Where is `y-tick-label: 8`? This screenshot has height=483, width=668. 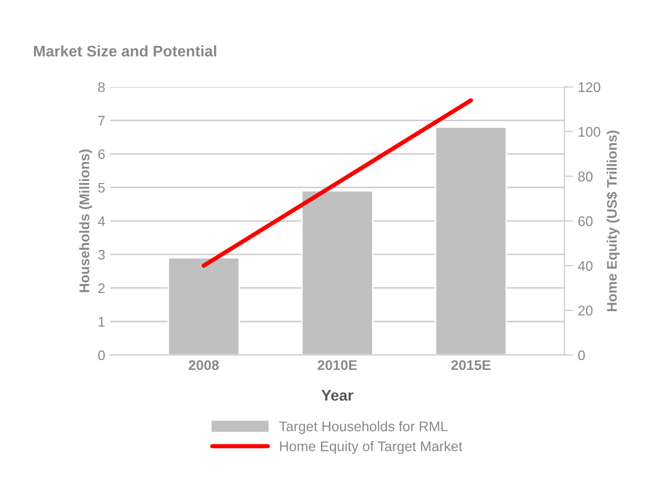 y-tick-label: 8 is located at coordinates (101, 87).